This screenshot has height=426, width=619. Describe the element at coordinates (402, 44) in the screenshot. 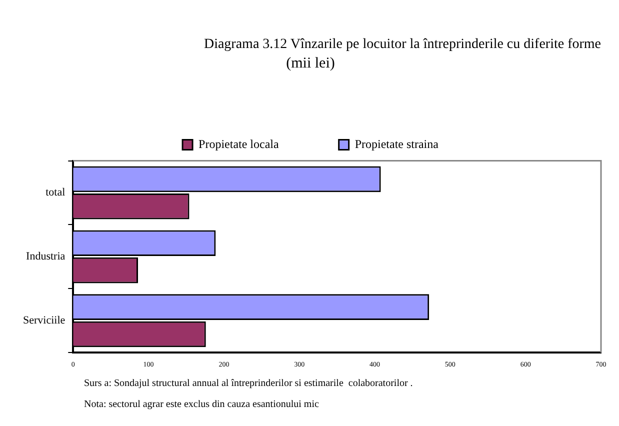

I see `chart-title: Diagrama 3.12 Vînzarile pe locuitor la întreprinderile cu diferite forme` at that location.